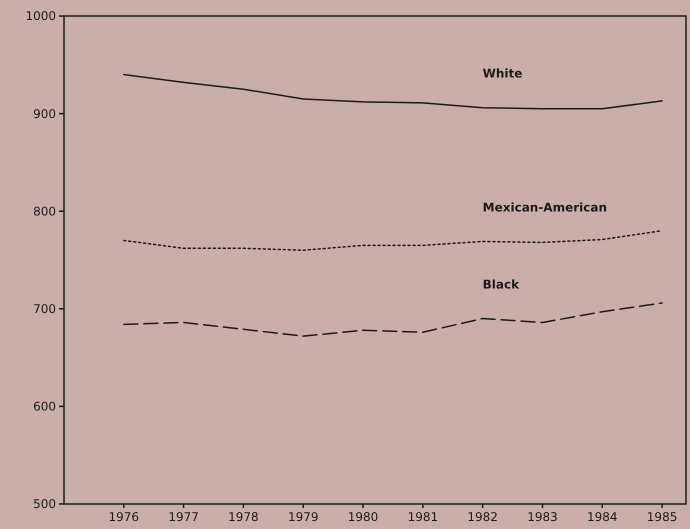  Describe the element at coordinates (243, 517) in the screenshot. I see `x-tick-label: 1978` at that location.